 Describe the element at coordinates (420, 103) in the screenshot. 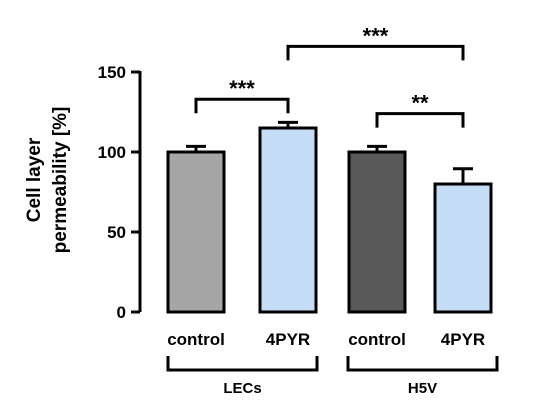

I see `significance-label: **` at that location.